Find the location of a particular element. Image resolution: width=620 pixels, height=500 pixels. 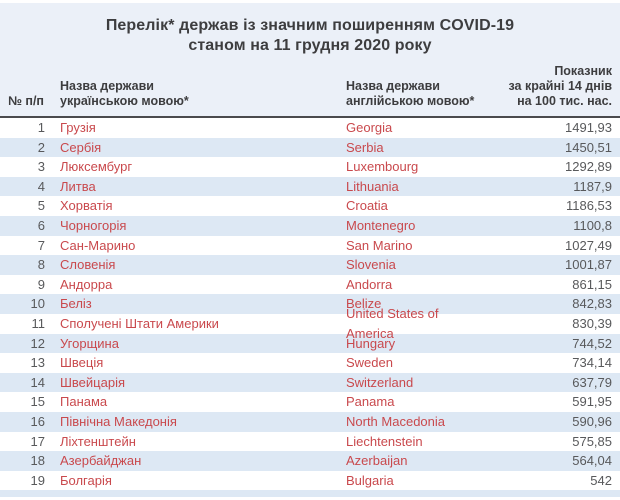

row-number-cell: 5 is located at coordinates (41, 206).